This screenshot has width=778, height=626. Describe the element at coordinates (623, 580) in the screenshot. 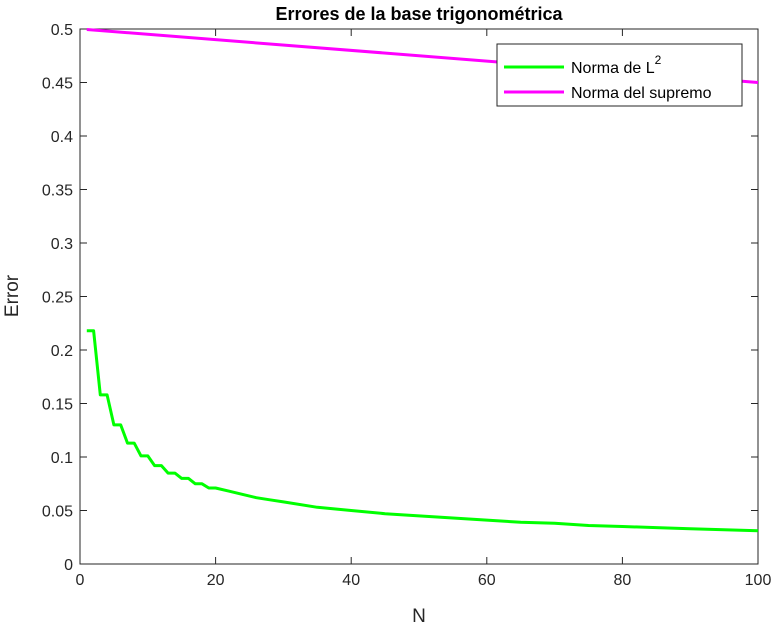

I see `x-tick-label: 80` at that location.